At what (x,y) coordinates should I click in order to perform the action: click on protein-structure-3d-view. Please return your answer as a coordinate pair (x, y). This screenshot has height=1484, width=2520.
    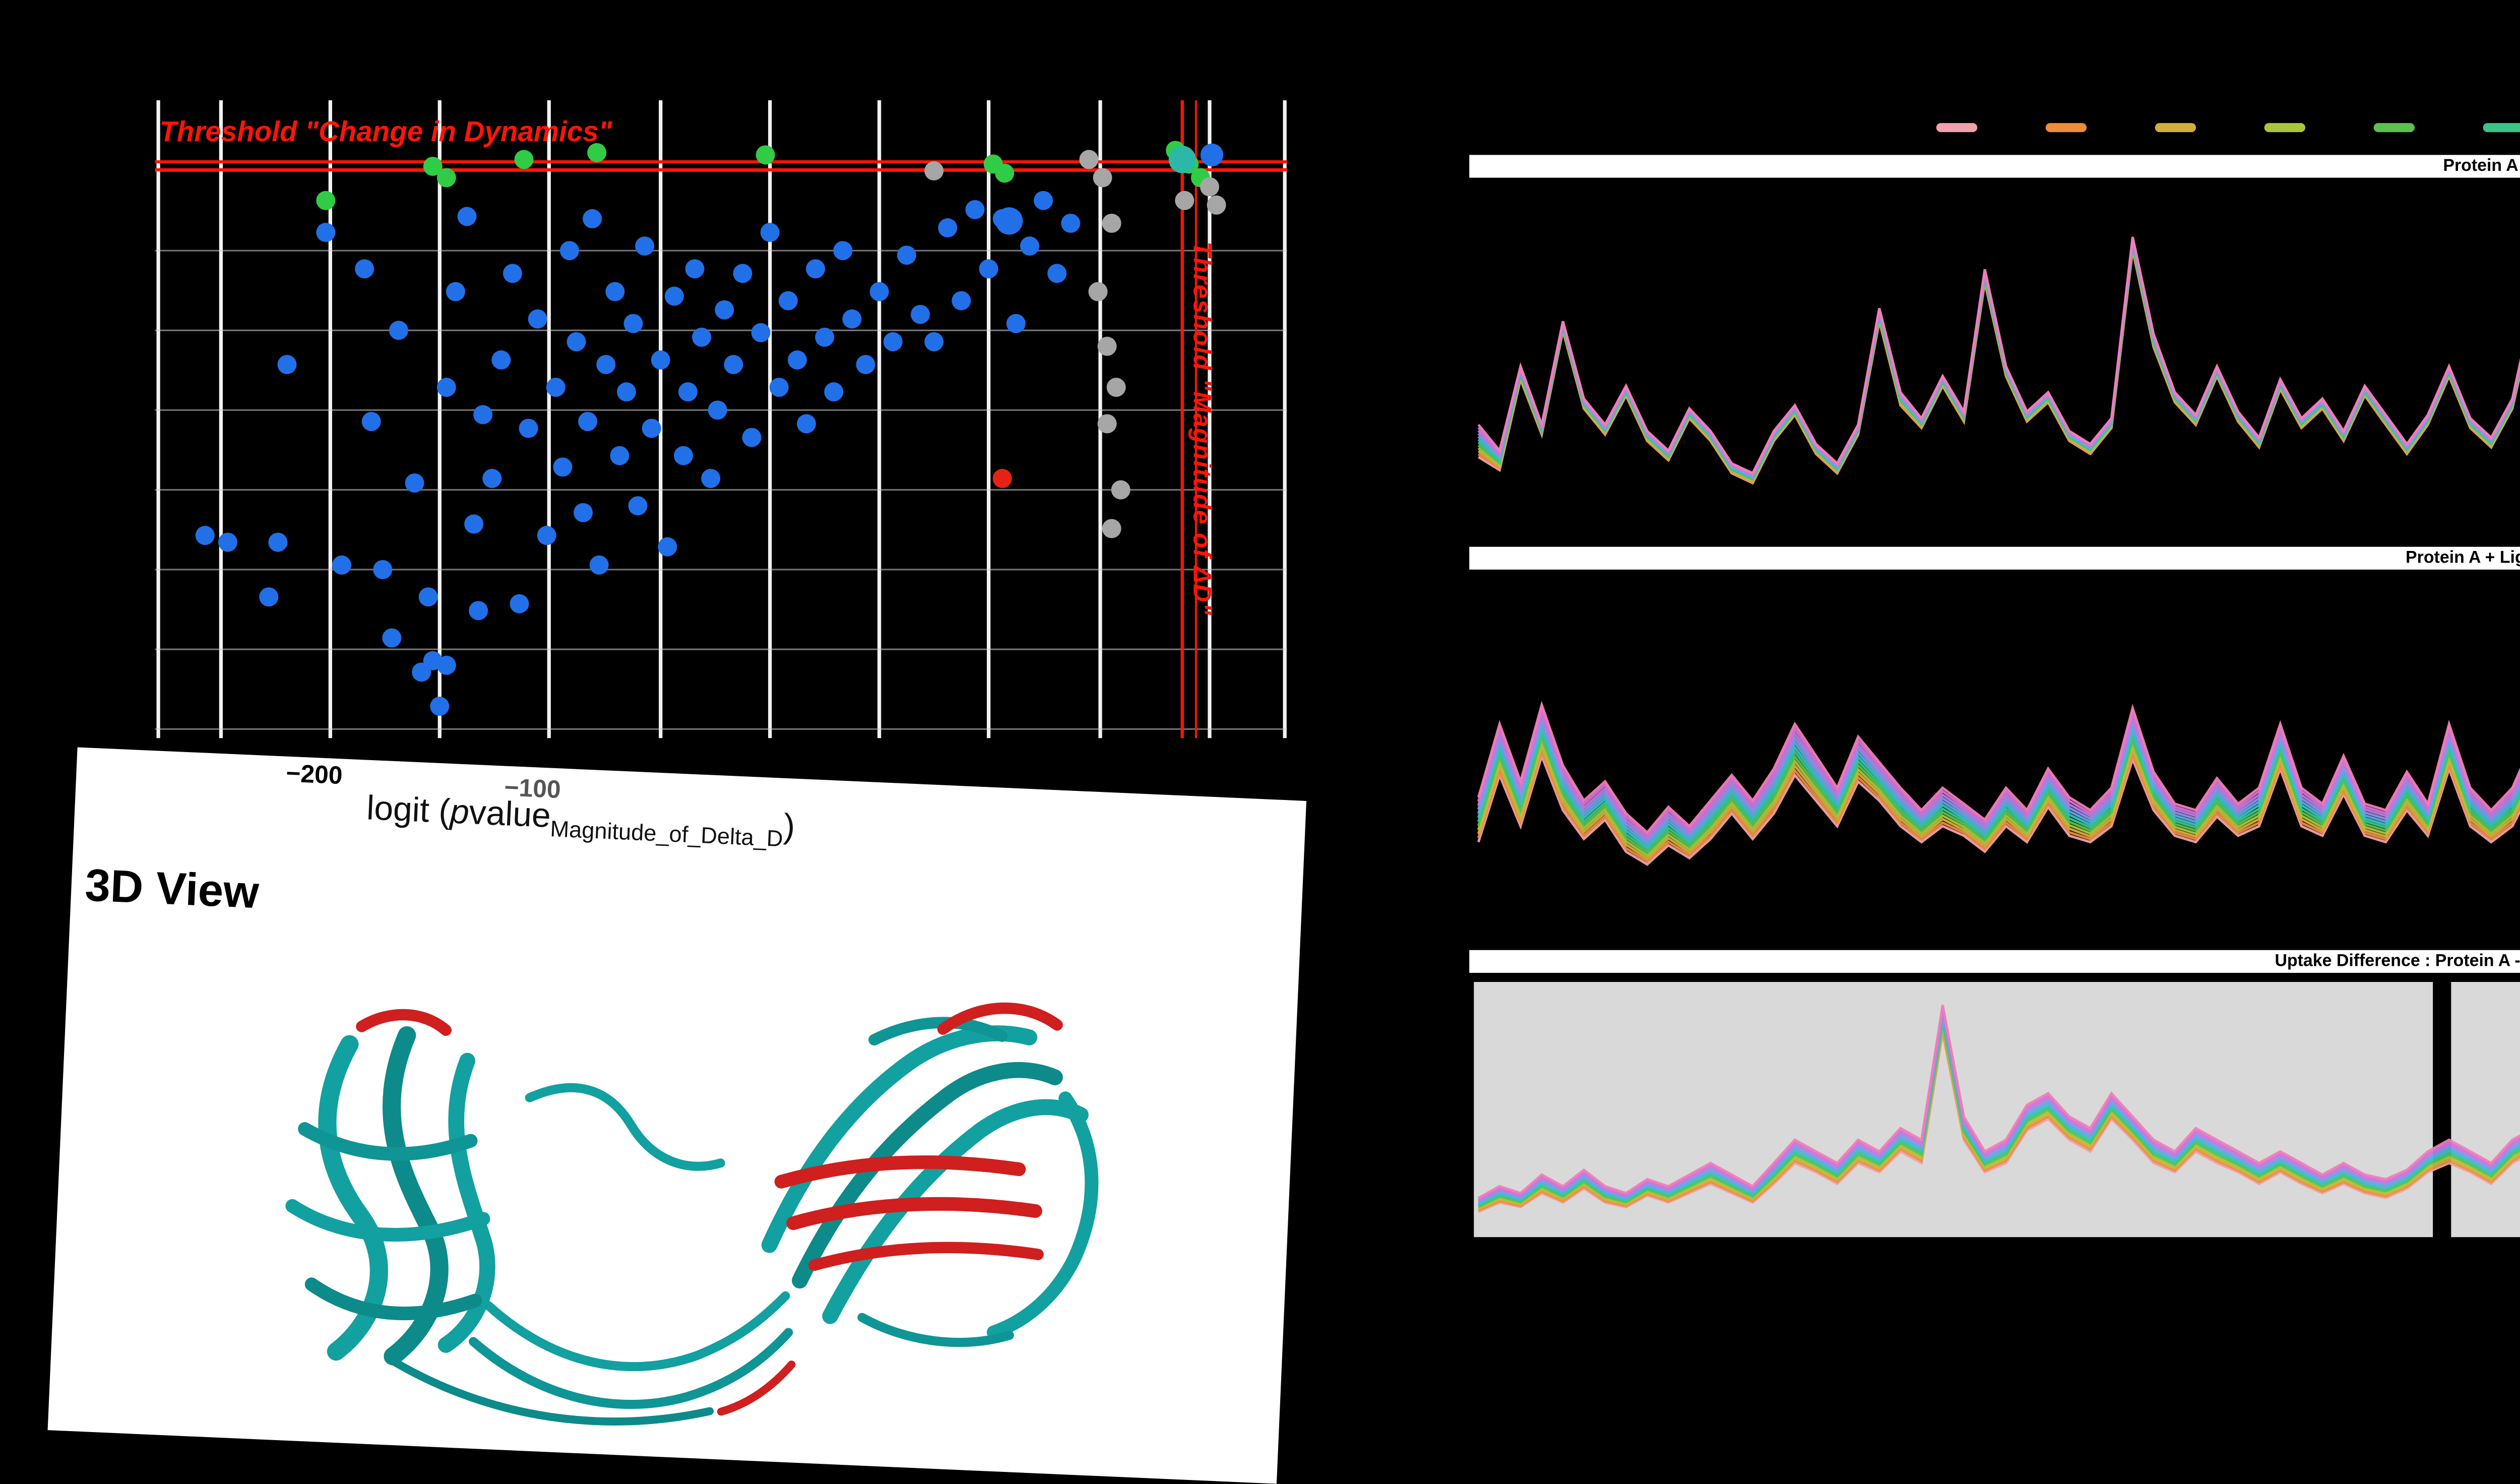
    Looking at the image, I should click on (684, 1207).